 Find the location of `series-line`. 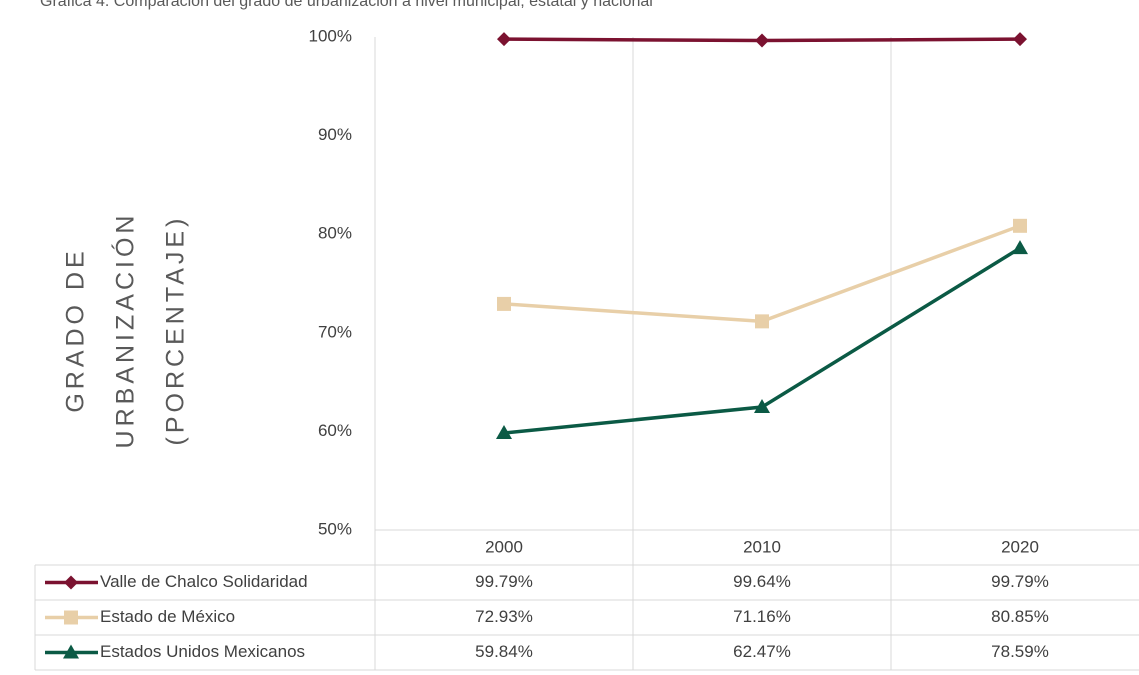

series-line is located at coordinates (762, 274).